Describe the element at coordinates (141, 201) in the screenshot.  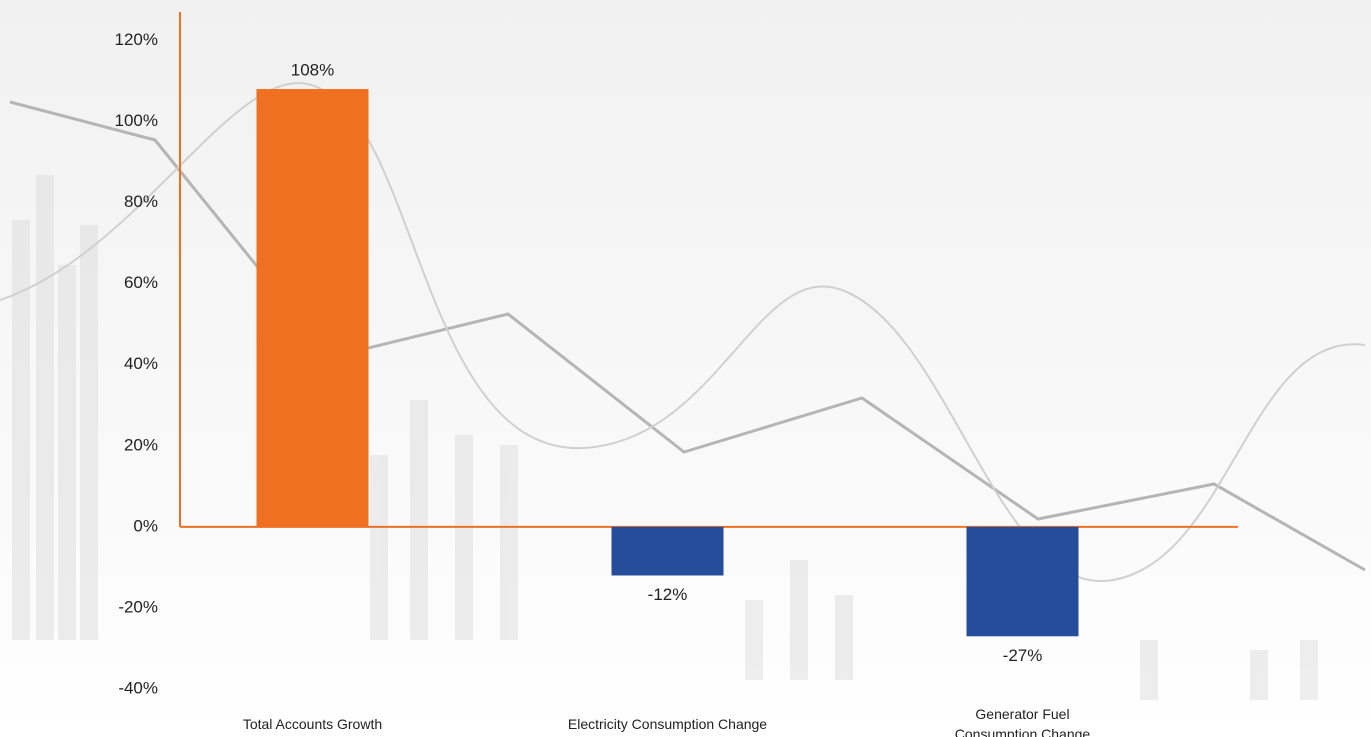
I see `y-tick-label: 80%` at that location.